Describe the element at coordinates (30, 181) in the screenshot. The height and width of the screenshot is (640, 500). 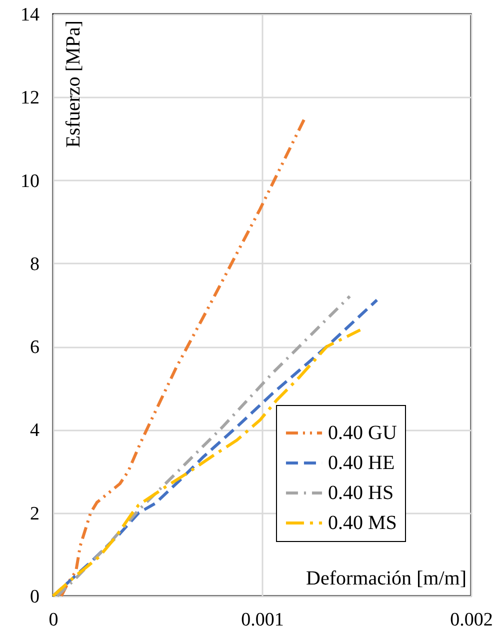
I see `y-tick-label: 10` at that location.